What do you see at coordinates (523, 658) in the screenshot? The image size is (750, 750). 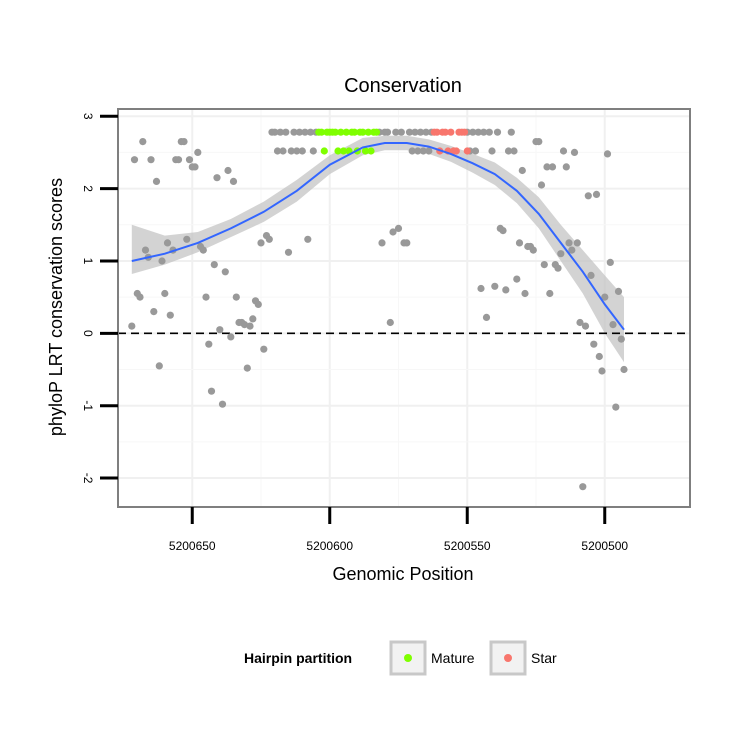 I see `legend-entry-star: Star` at bounding box center [523, 658].